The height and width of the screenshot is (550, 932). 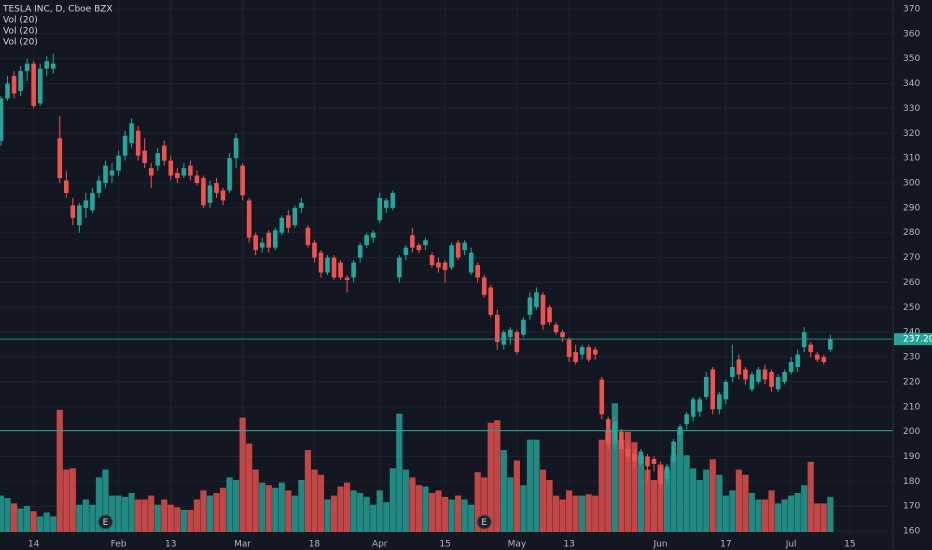 I want to click on y-tick-label: 320, so click(x=911, y=134).